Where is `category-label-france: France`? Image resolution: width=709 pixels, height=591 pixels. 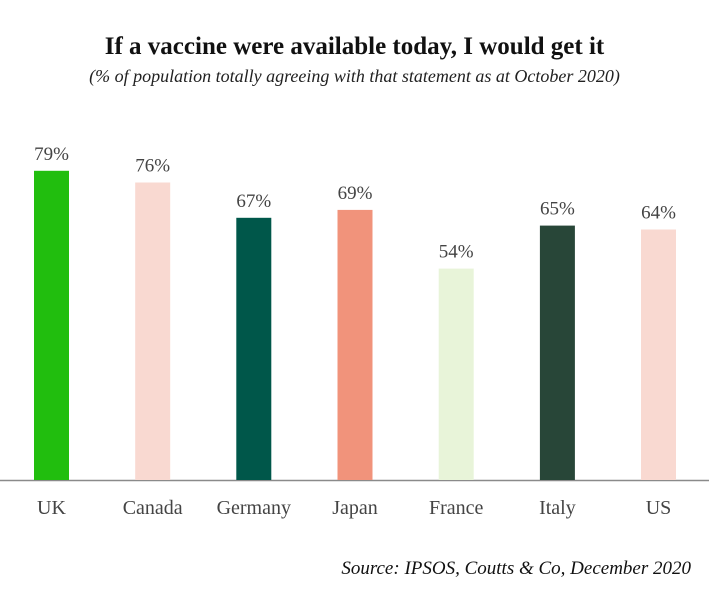 category-label-france: France is located at coordinates (456, 508).